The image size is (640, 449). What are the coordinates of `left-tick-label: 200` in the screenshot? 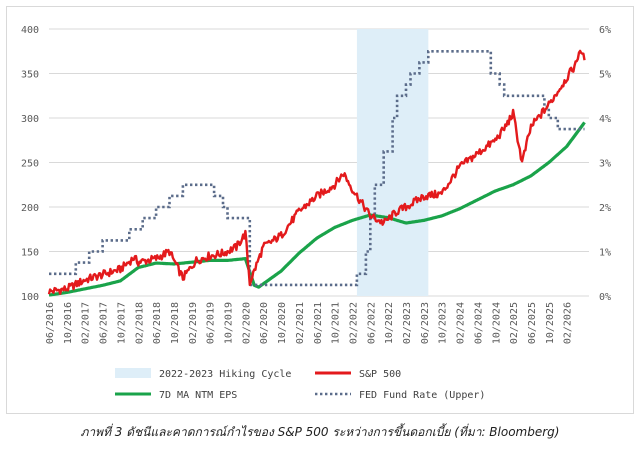 It's located at (30, 208).